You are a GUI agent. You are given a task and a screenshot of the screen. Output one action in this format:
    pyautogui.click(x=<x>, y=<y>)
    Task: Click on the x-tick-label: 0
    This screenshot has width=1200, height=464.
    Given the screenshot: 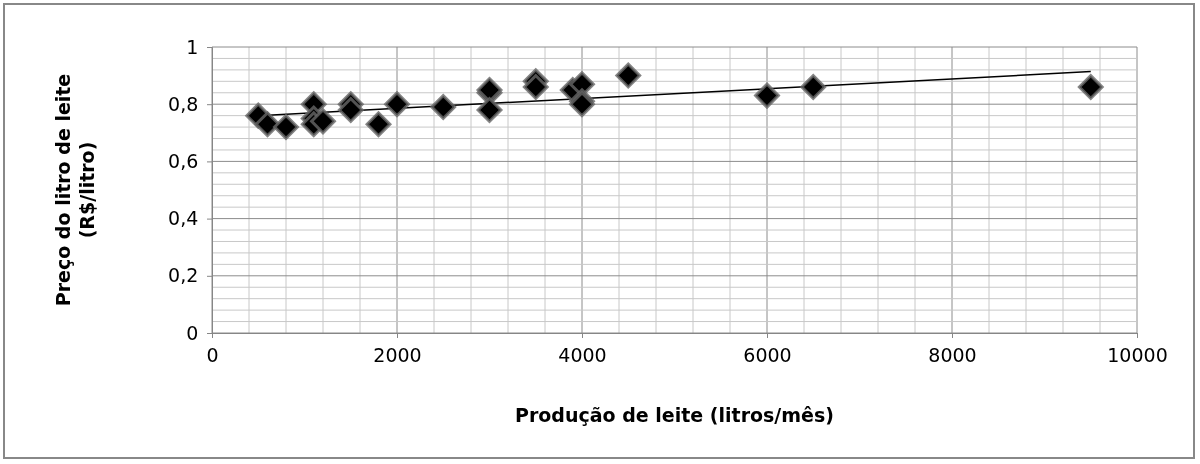 What is the action you would take?
    pyautogui.click(x=212, y=354)
    